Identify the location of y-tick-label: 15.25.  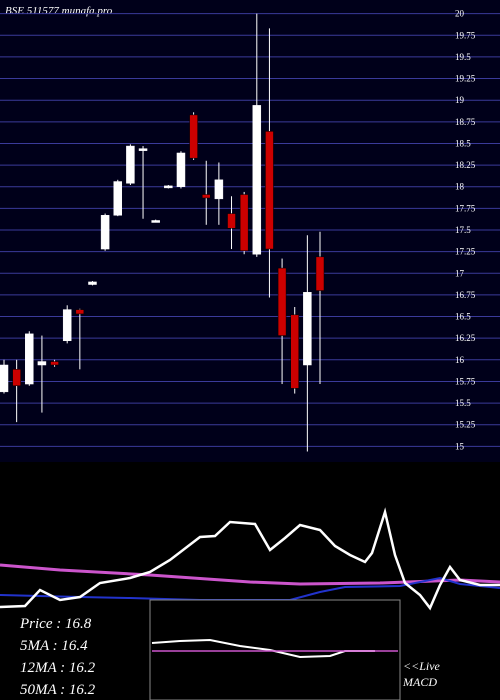
(465, 425).